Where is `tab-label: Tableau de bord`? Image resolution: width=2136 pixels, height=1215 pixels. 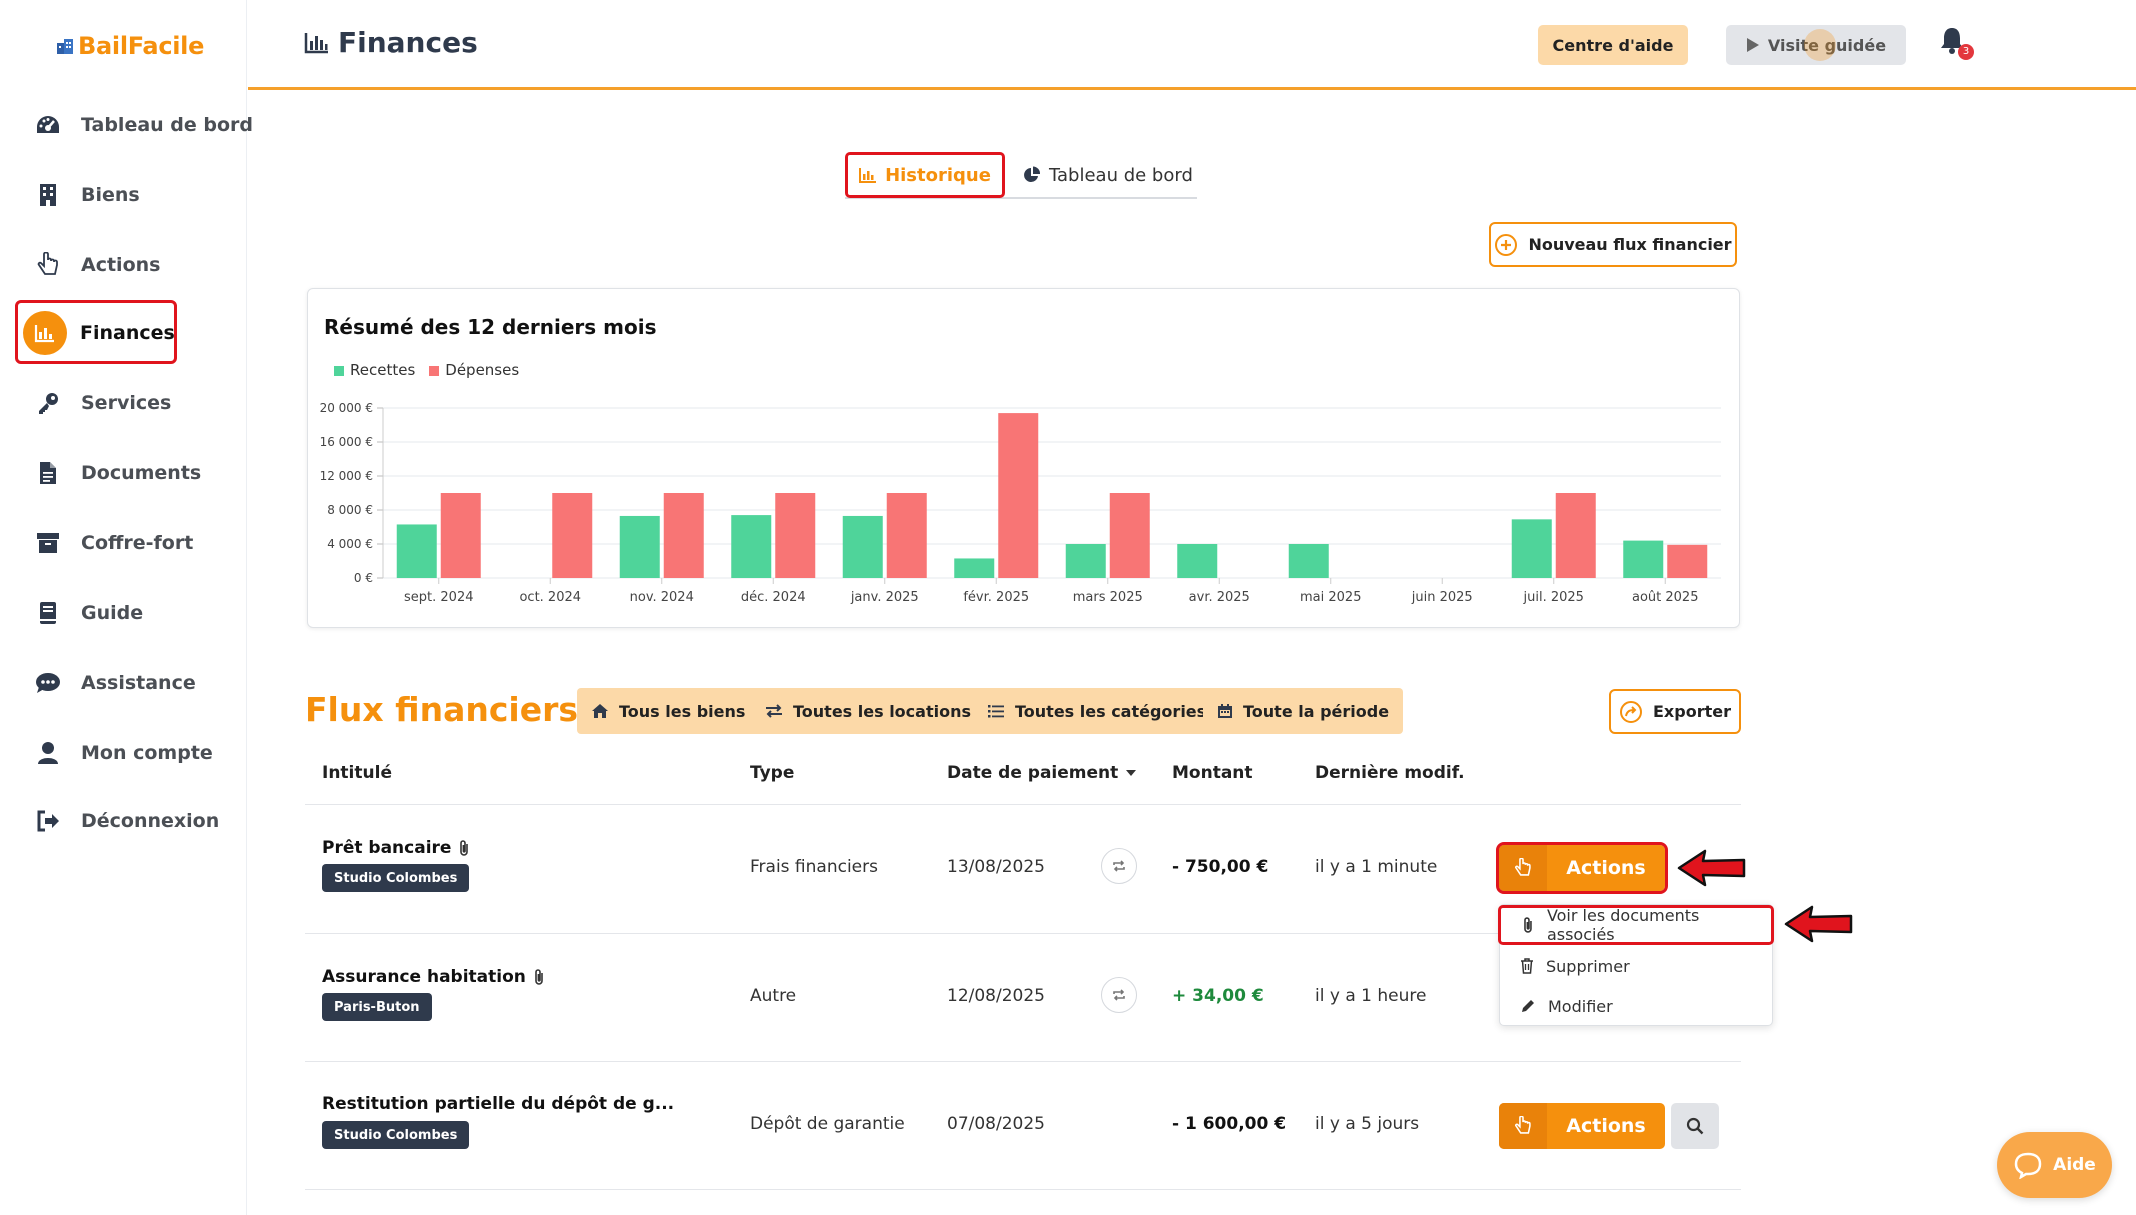
tab-label: Tableau de bord is located at coordinates (1121, 175).